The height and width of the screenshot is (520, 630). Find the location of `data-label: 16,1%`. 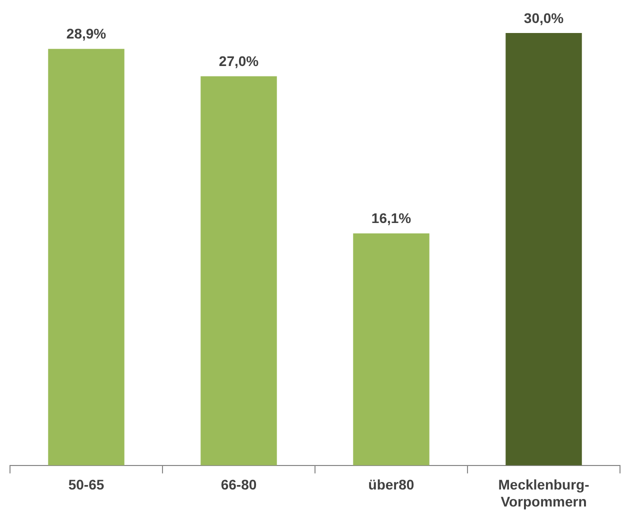

data-label: 16,1% is located at coordinates (391, 218).